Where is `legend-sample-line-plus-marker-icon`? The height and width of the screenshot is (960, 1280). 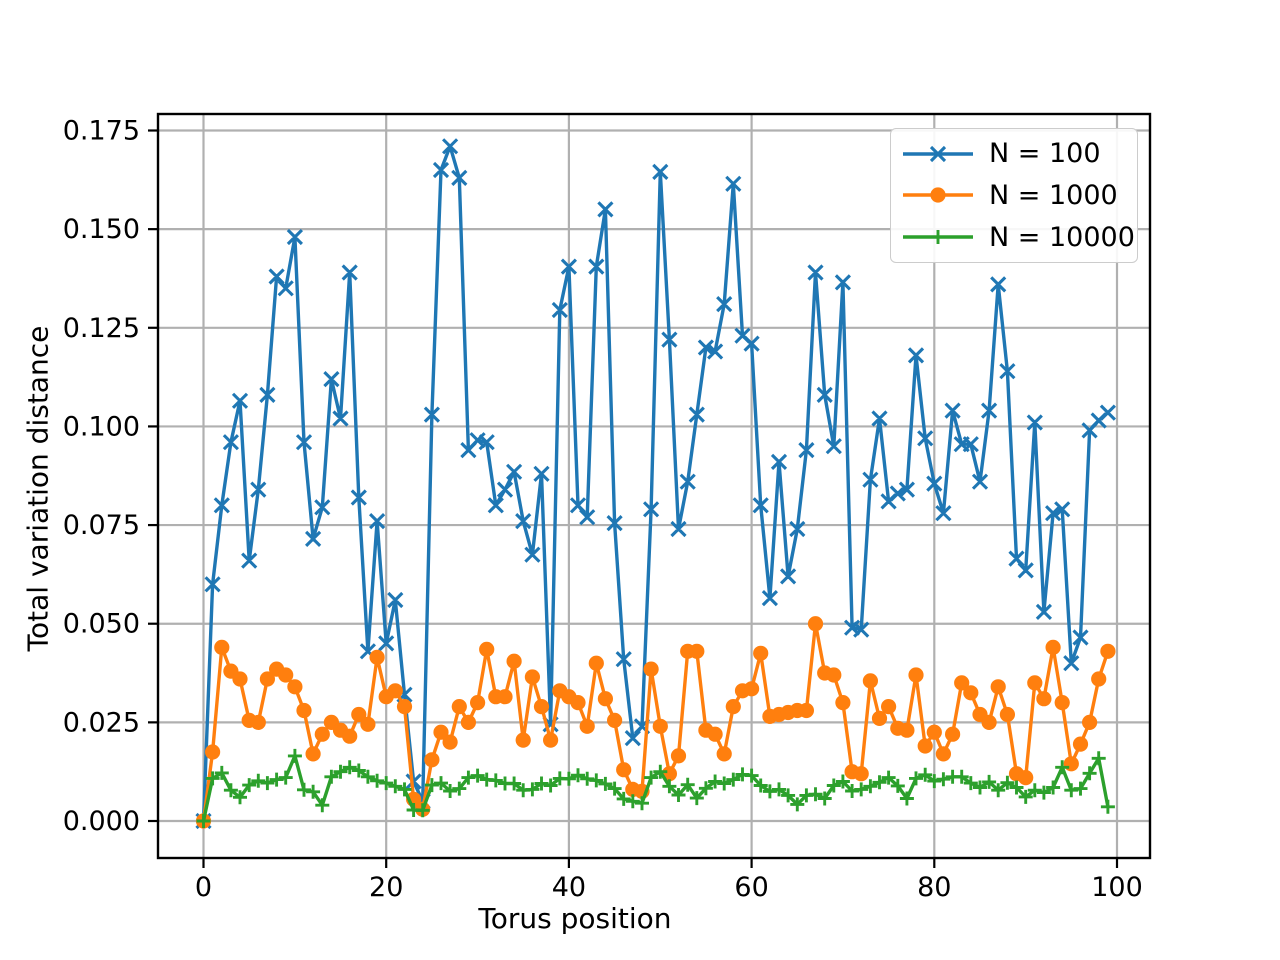
legend-sample-line-plus-marker-icon is located at coordinates (938, 237).